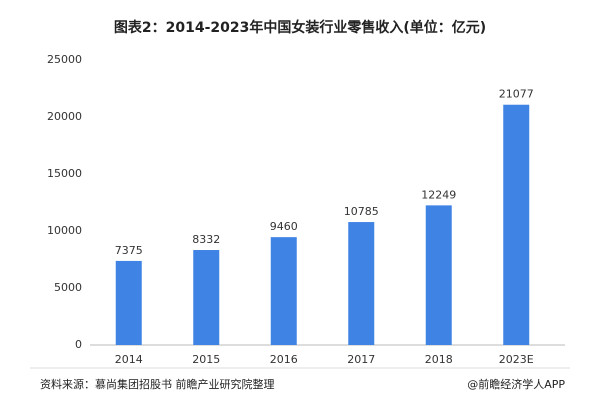 The width and height of the screenshot is (600, 400). What do you see at coordinates (64, 116) in the screenshot?
I see `y-tick-label: 20000` at bounding box center [64, 116].